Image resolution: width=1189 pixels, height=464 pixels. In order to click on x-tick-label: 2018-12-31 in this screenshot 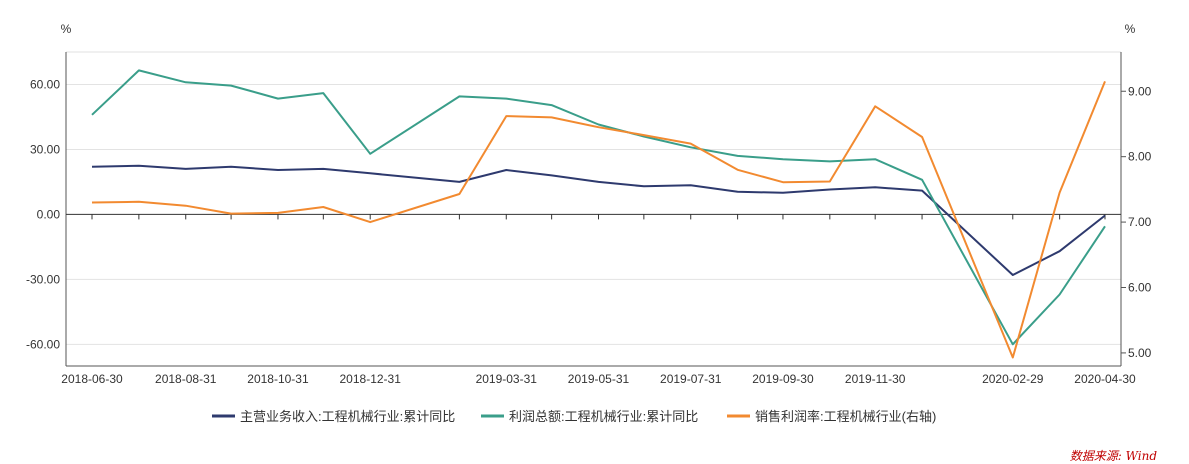, I will do `click(371, 379)`.